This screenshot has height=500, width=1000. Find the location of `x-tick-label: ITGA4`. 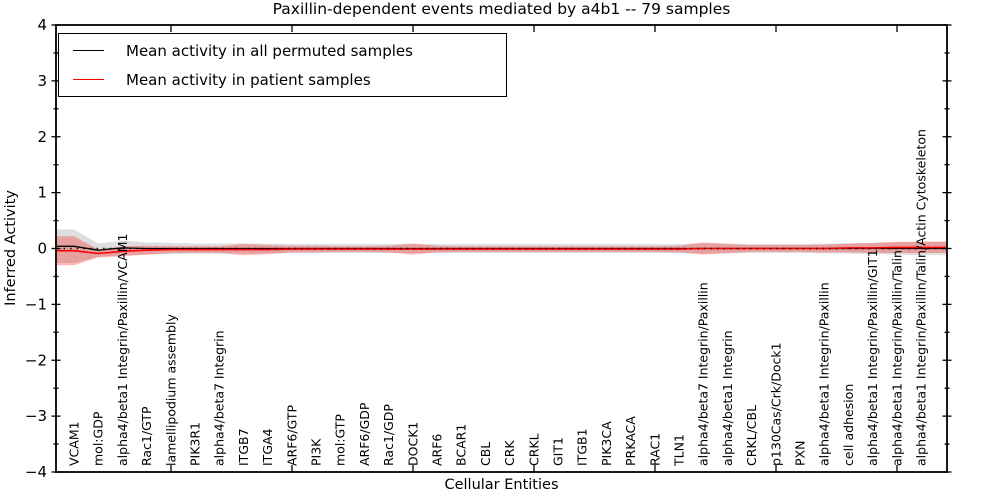

x-tick-label: ITGA4 is located at coordinates (267, 447).